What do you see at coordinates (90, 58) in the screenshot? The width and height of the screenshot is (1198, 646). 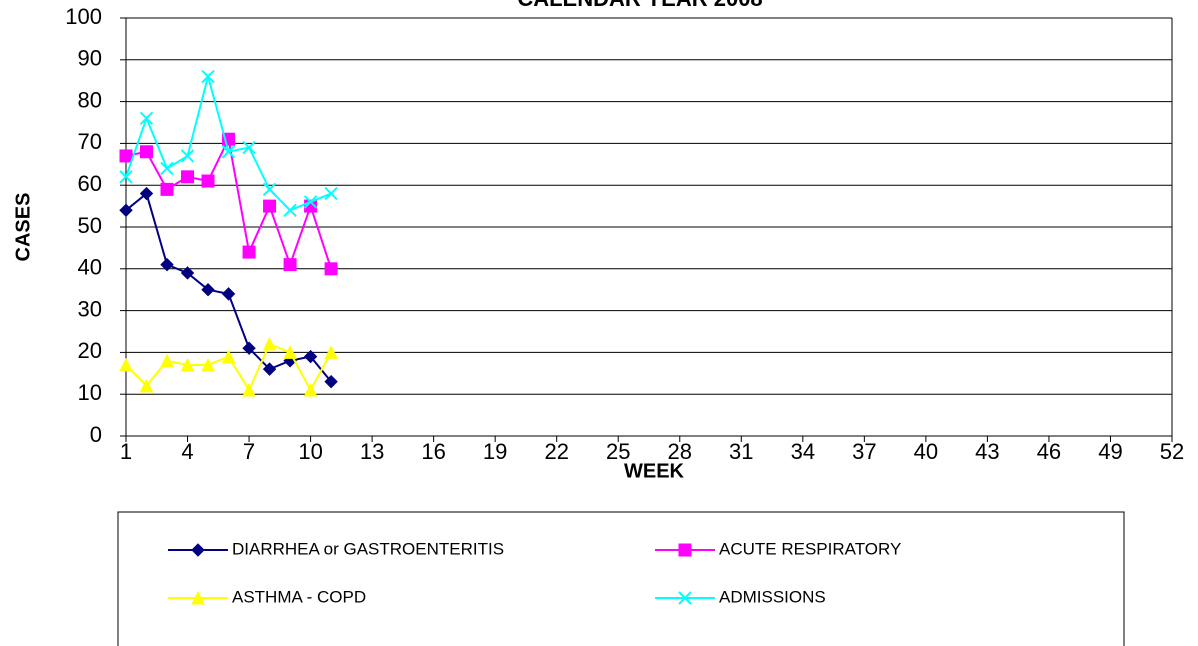 I see `y-tick-label: 90` at bounding box center [90, 58].